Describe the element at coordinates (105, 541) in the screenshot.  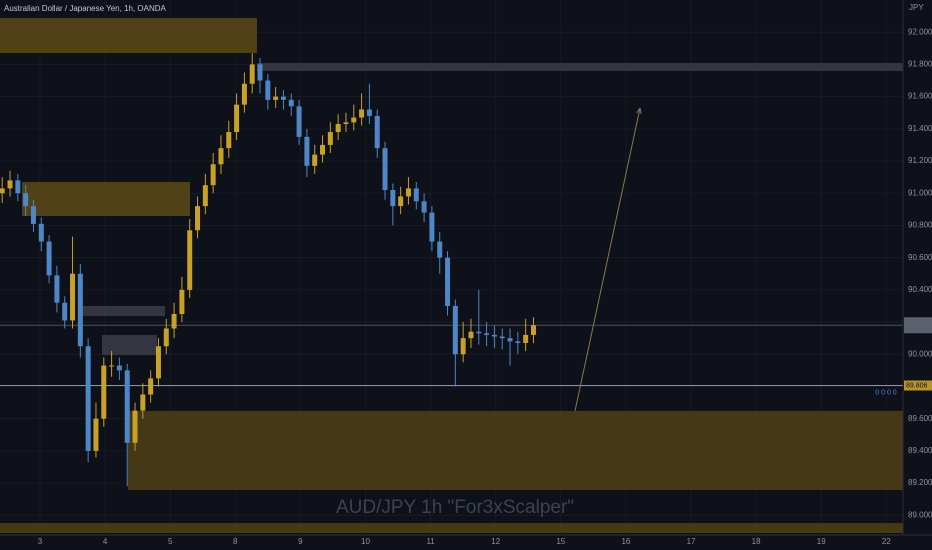
I see `x-tick-label: 4` at that location.